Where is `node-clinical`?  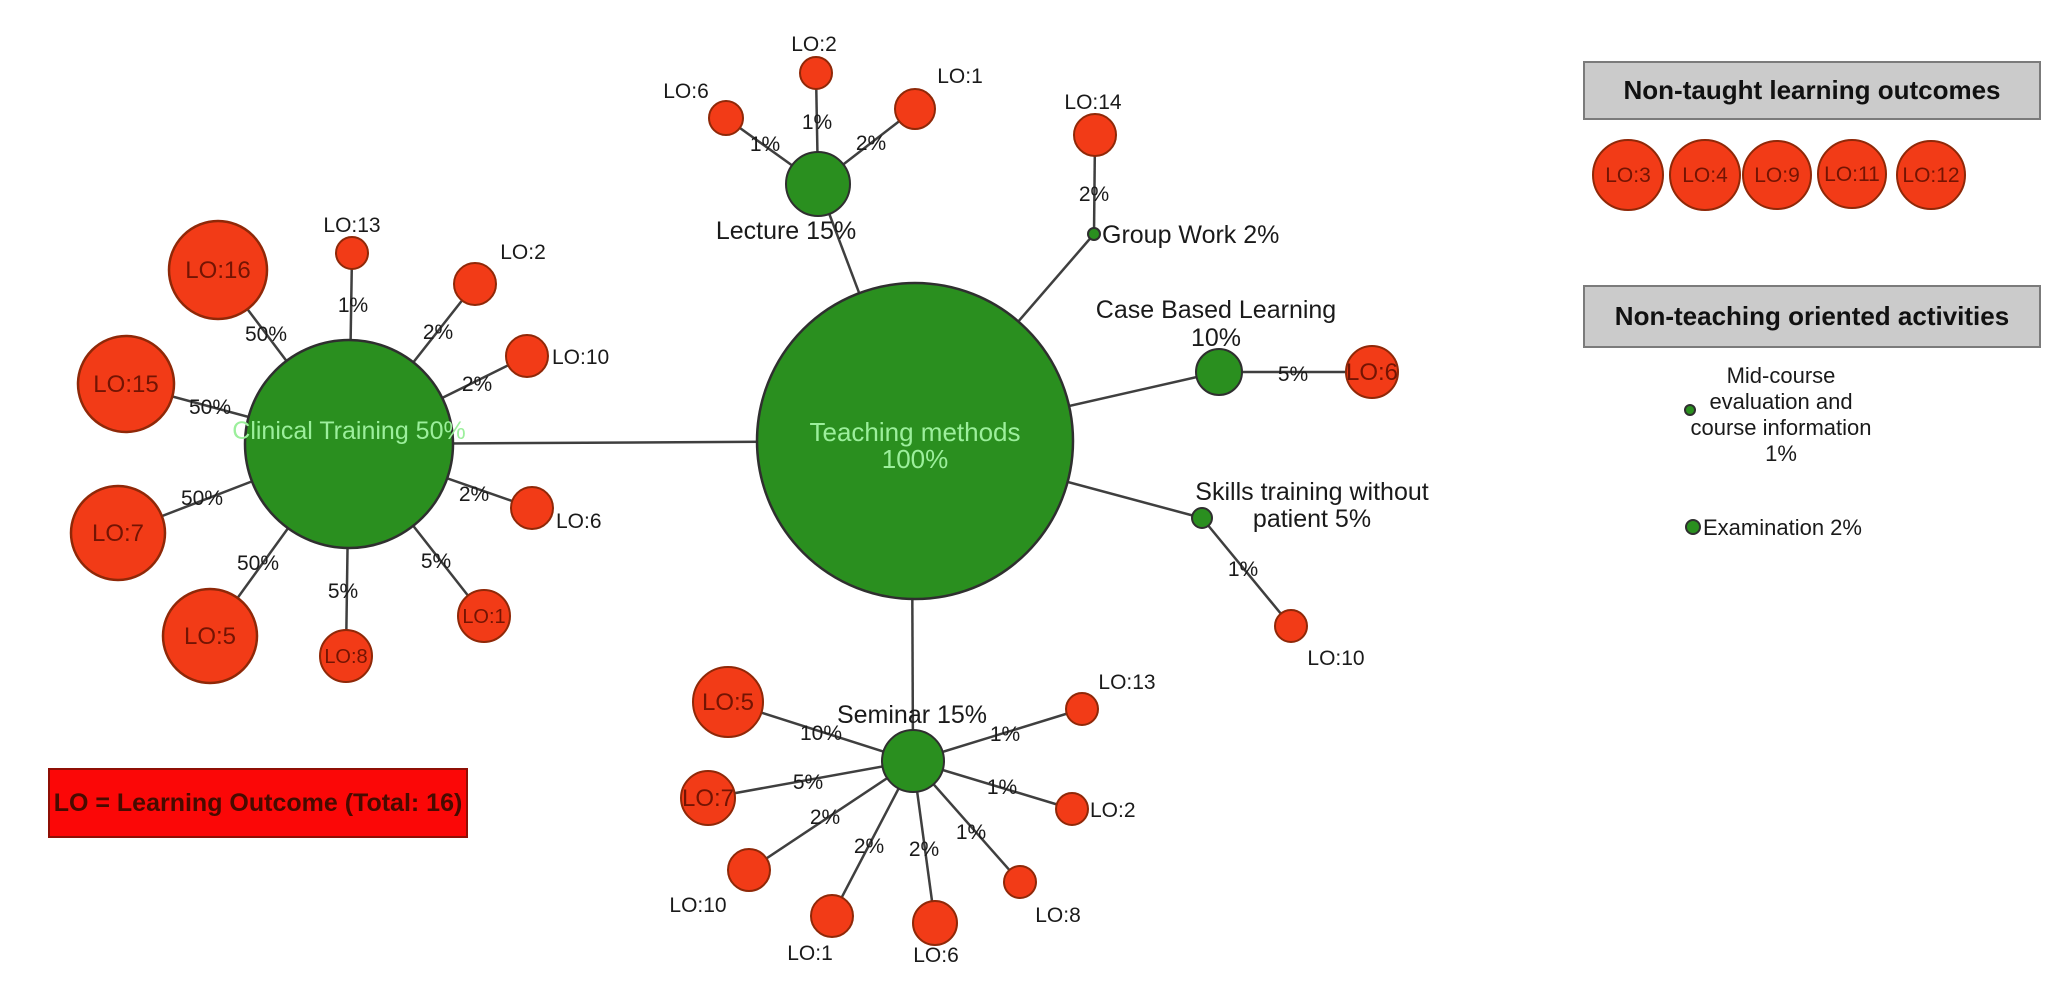 node-clinical is located at coordinates (349, 444).